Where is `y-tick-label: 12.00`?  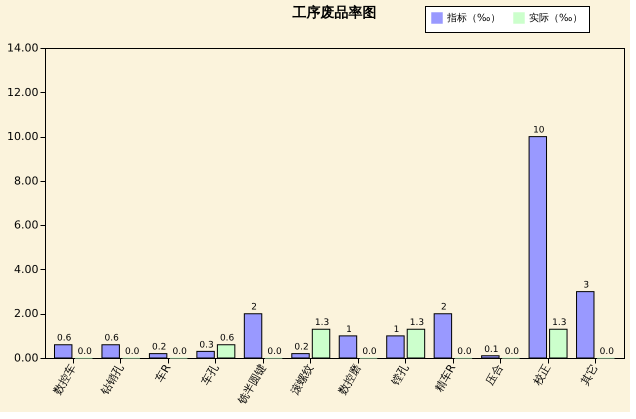
y-tick-label: 12.00 is located at coordinates (22, 92).